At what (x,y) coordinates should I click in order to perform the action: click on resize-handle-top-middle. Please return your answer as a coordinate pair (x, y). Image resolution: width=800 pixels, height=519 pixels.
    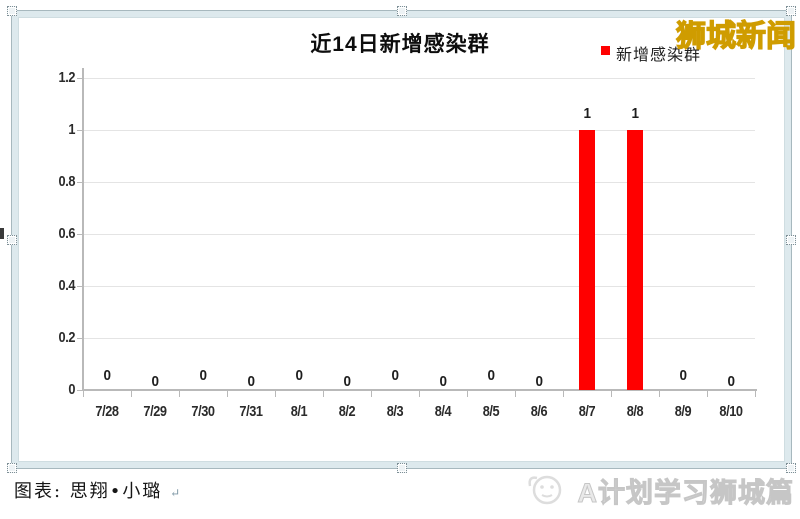
    Looking at the image, I should click on (401, 11).